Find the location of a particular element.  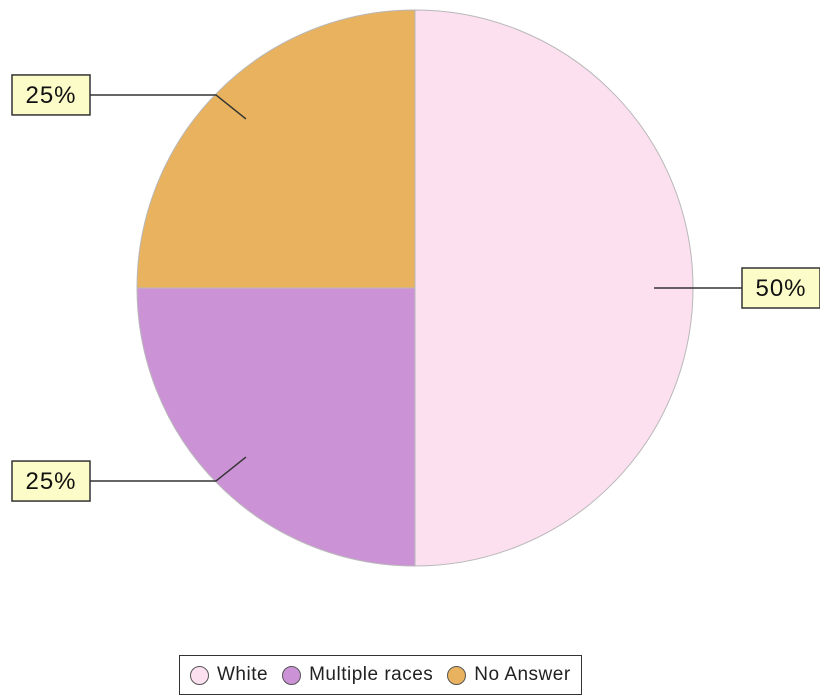

data-label-box-no-answer is located at coordinates (51, 95).